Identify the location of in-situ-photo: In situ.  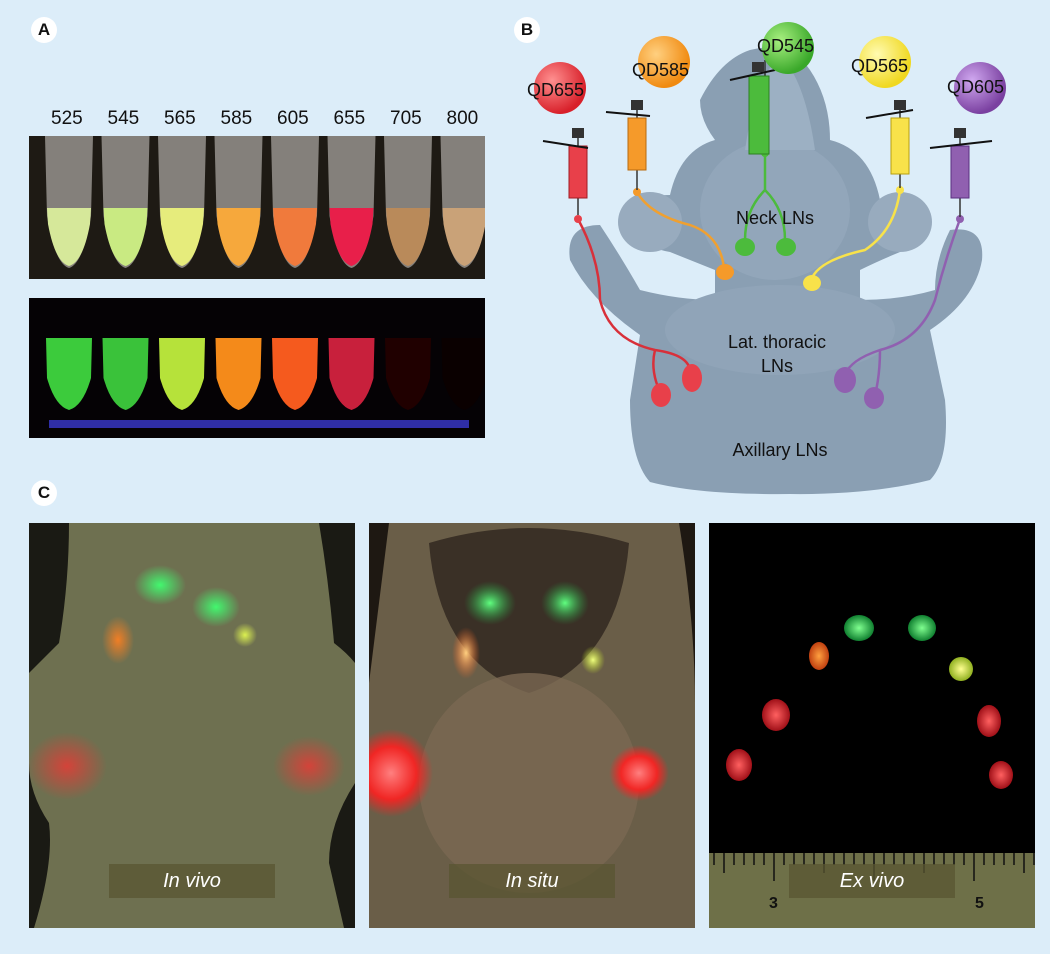
(532, 725).